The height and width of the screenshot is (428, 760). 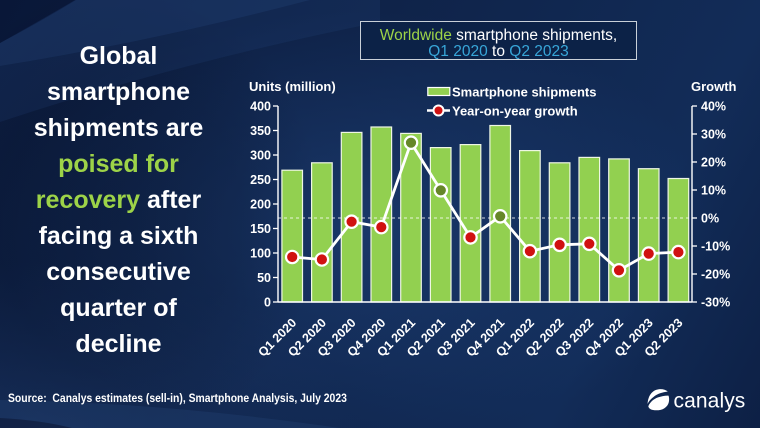 I want to click on svg-text: canalys, so click(x=710, y=401).